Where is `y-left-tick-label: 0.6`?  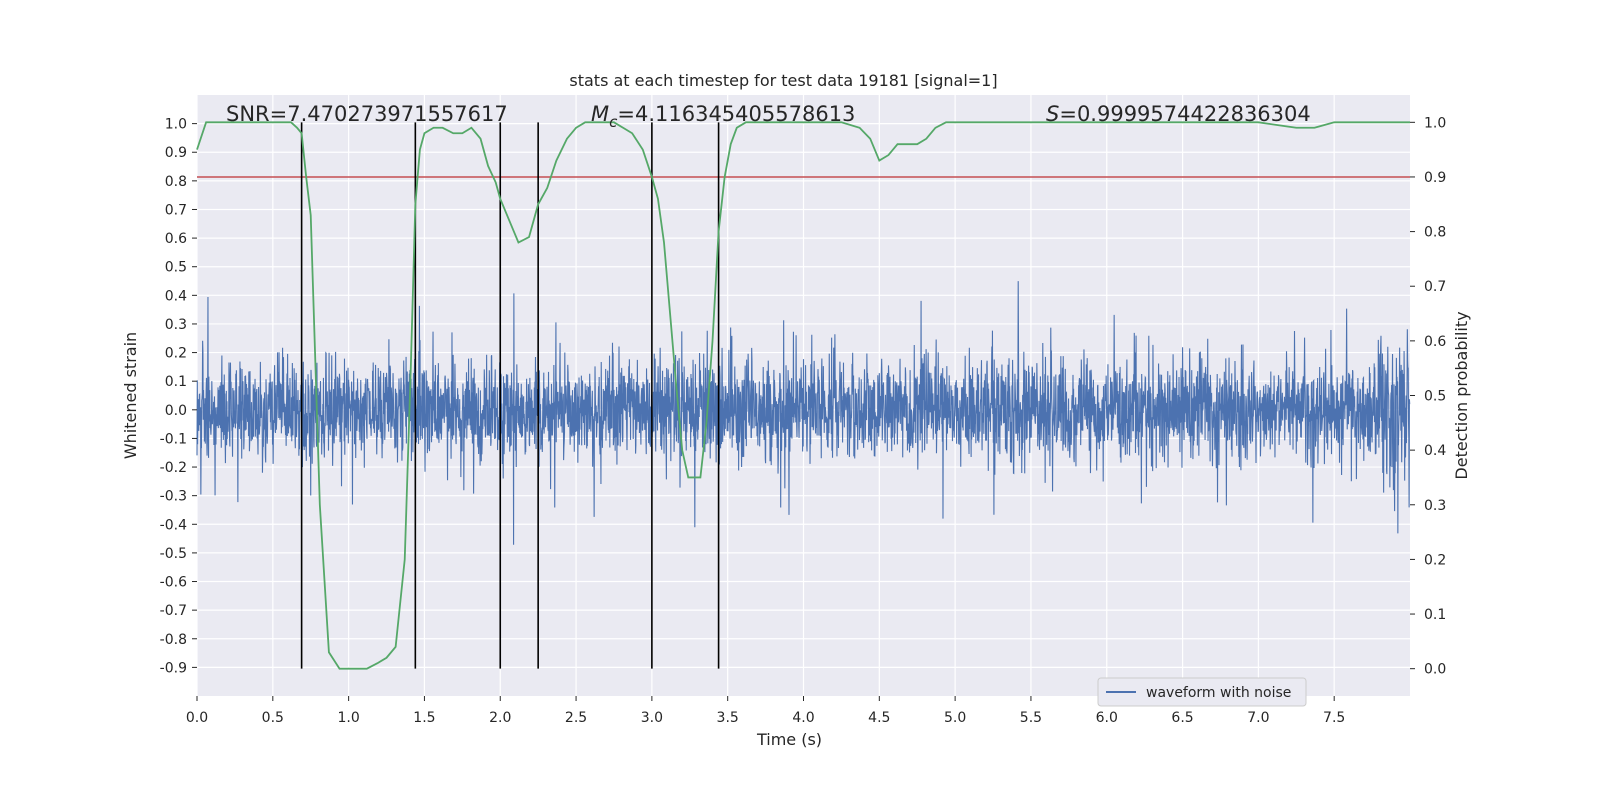 y-left-tick-label: 0.6 is located at coordinates (176, 239).